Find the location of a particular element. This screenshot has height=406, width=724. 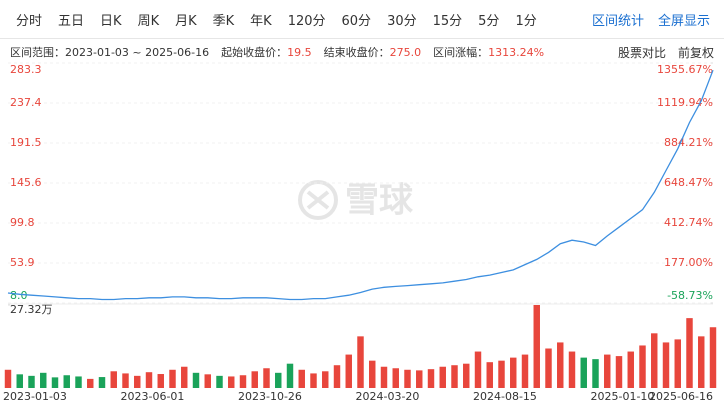

y2-tick-label: 884.21% is located at coordinates (688, 142).